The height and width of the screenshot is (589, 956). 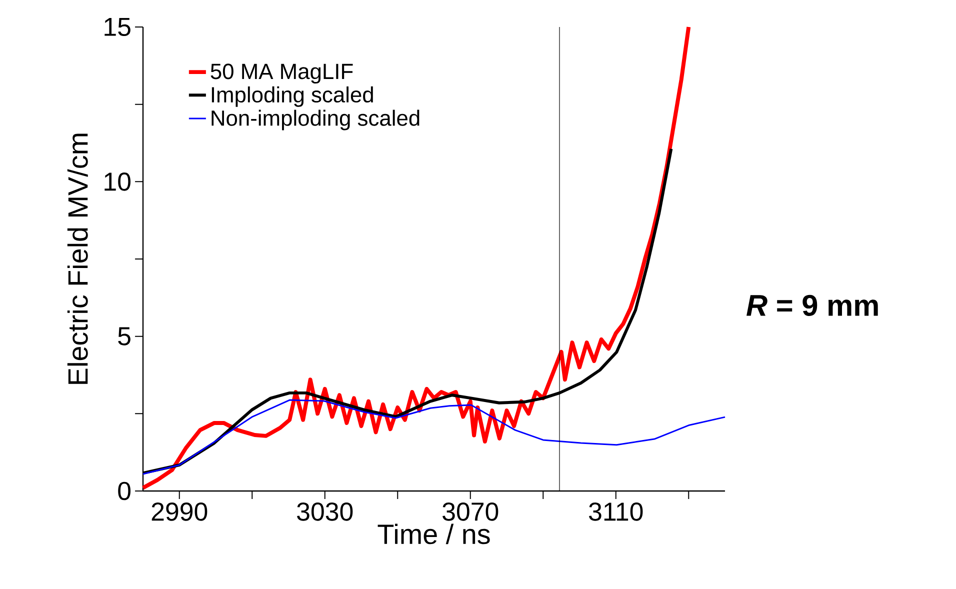 What do you see at coordinates (124, 491) in the screenshot?
I see `y-tick-label: 0` at bounding box center [124, 491].